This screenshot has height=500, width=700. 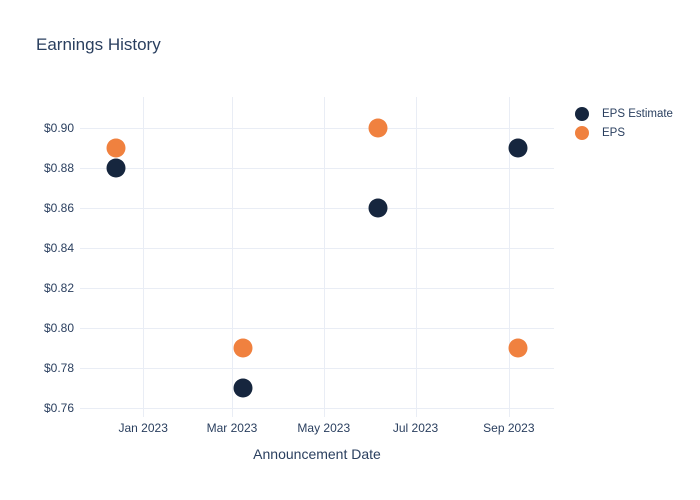 I want to click on y-tick-label: $0.84, so click(x=58, y=248).